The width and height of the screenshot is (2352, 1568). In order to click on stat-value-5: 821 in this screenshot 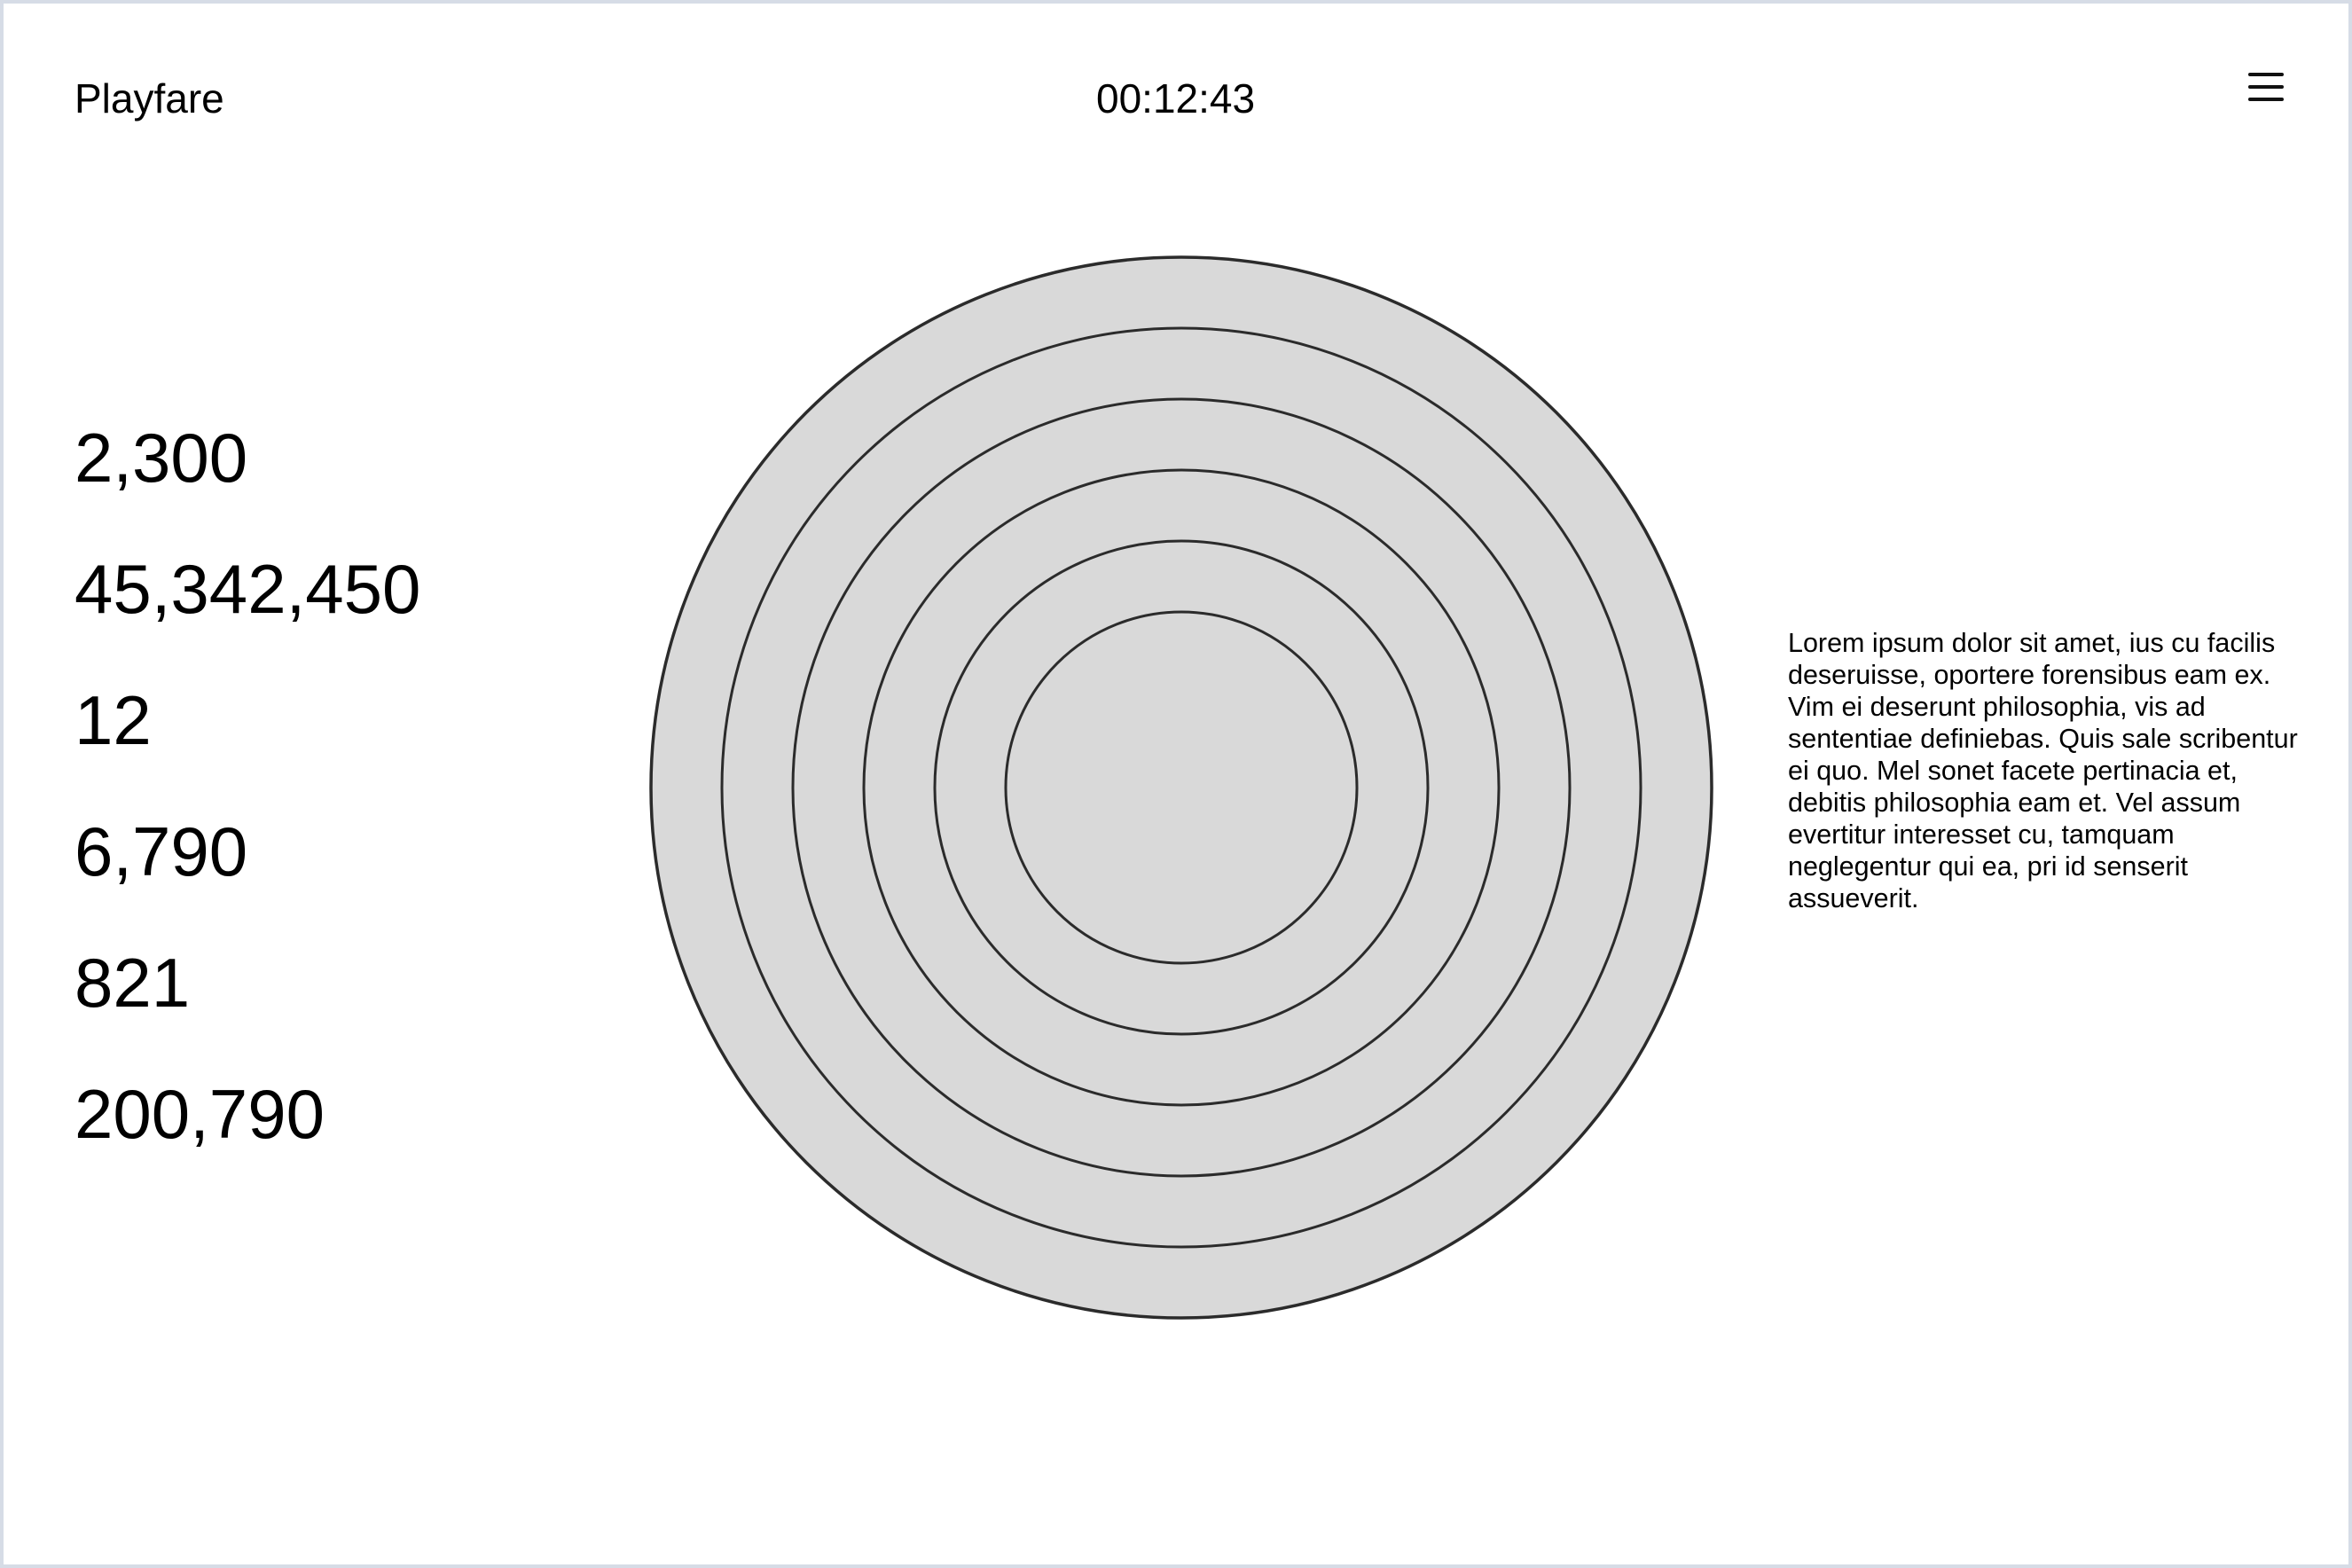, I will do `click(132, 982)`.